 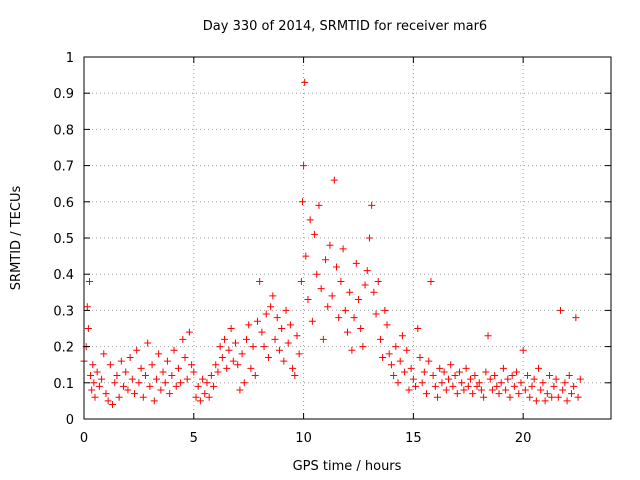 I want to click on y-tick-label: 0.8, so click(x=63, y=130).